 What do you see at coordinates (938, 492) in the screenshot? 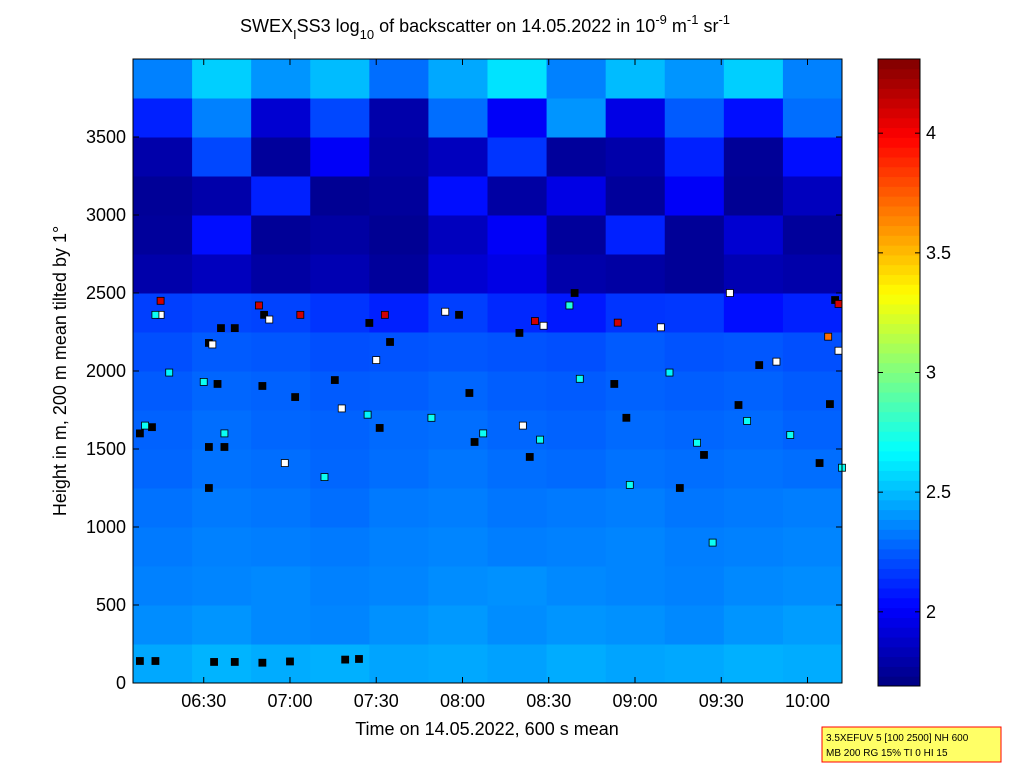
I see `colorbar-tick-label: 2.5` at bounding box center [938, 492].